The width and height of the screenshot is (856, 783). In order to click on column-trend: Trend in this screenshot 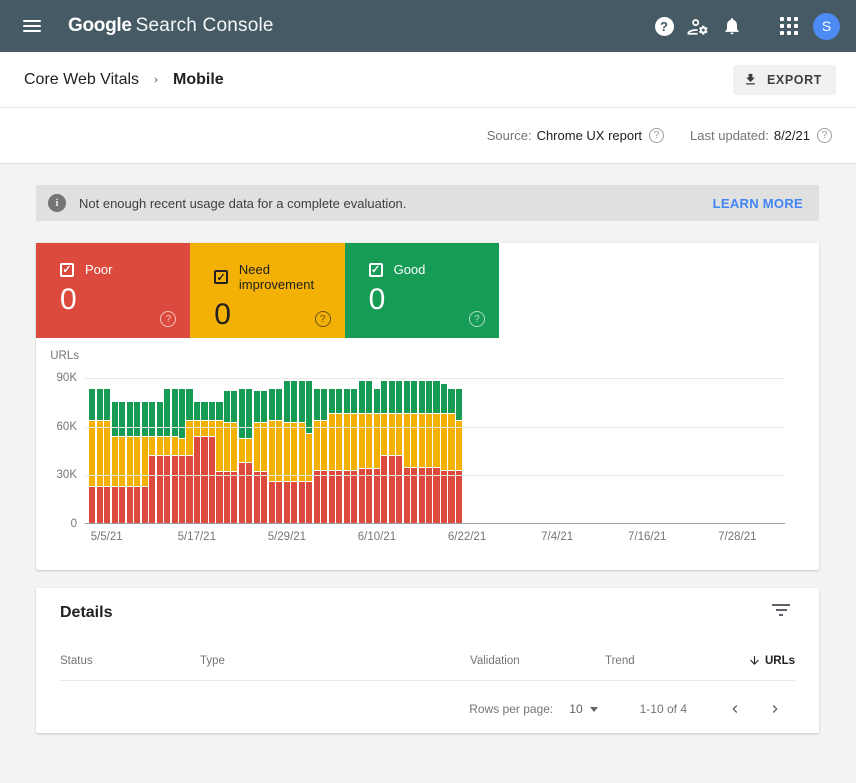, I will do `click(620, 660)`.